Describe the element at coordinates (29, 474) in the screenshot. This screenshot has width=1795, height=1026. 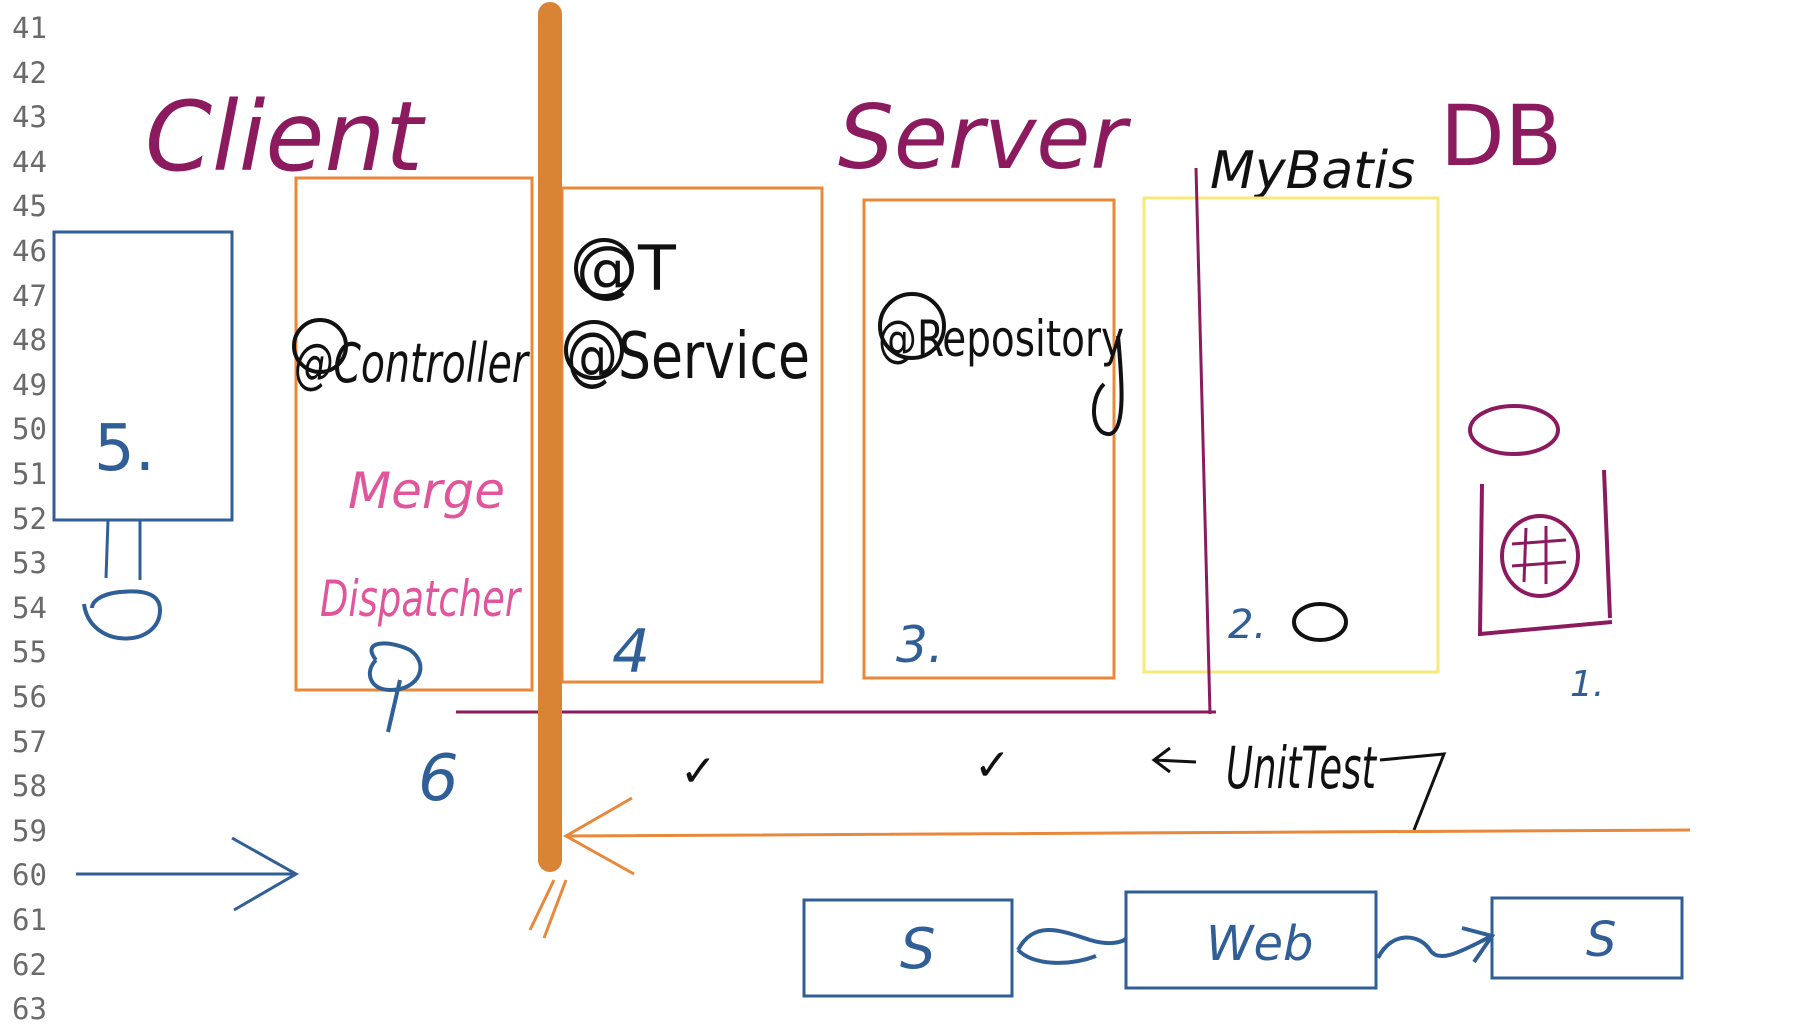
I see `line-number: 51` at that location.